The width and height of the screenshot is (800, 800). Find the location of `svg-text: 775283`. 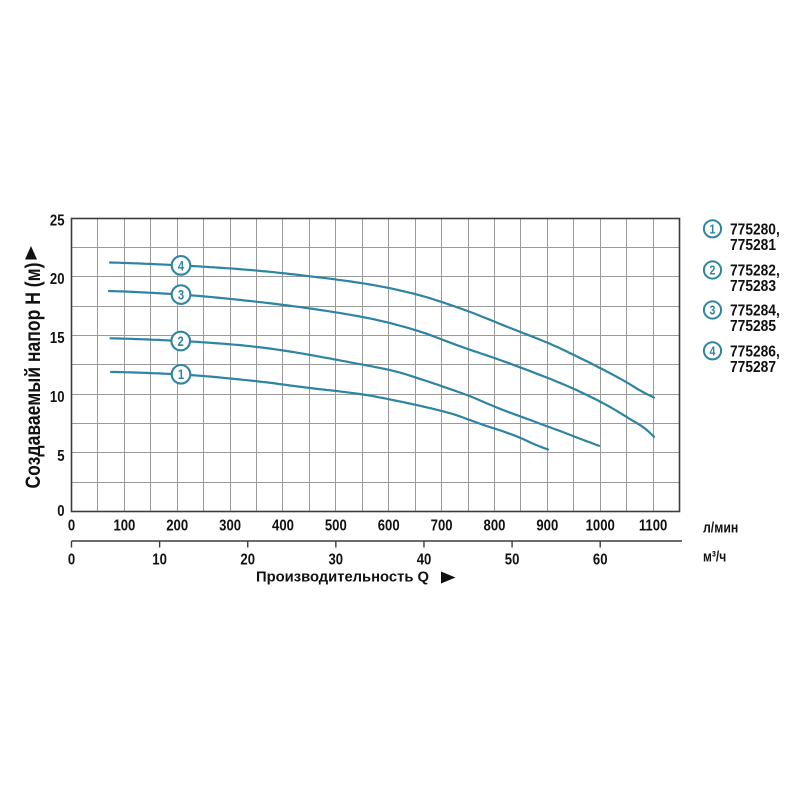

svg-text: 775283 is located at coordinates (753, 286).